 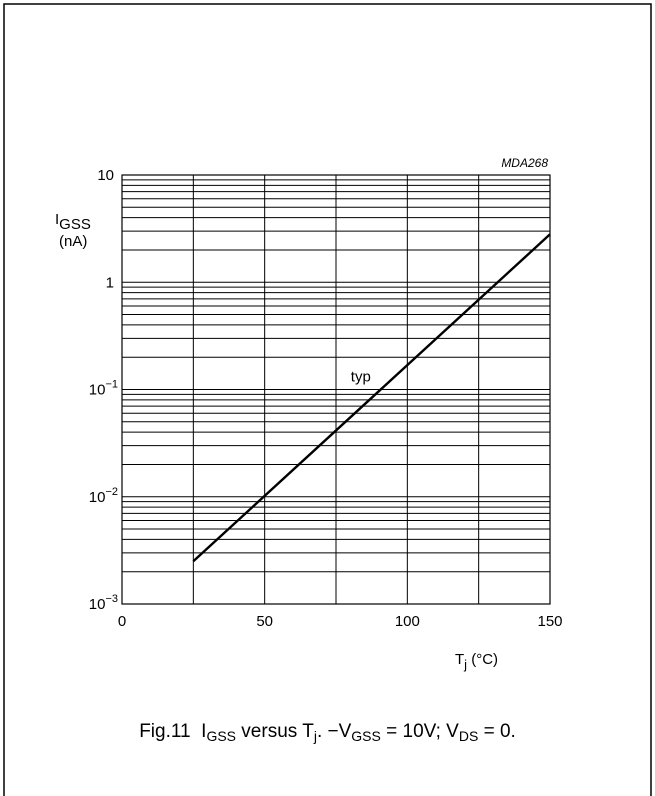 What do you see at coordinates (524, 163) in the screenshot?
I see `figure-code: MDA268` at bounding box center [524, 163].